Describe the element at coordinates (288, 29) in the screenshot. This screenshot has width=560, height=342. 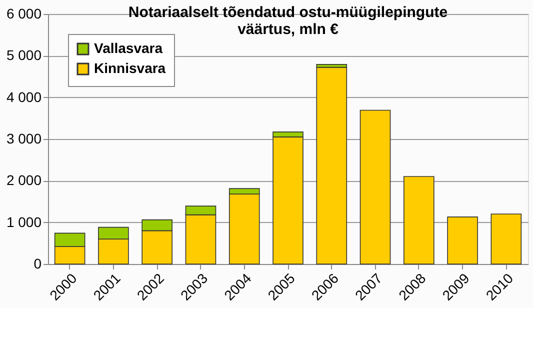
I see `text: väärtus, mln €` at that location.